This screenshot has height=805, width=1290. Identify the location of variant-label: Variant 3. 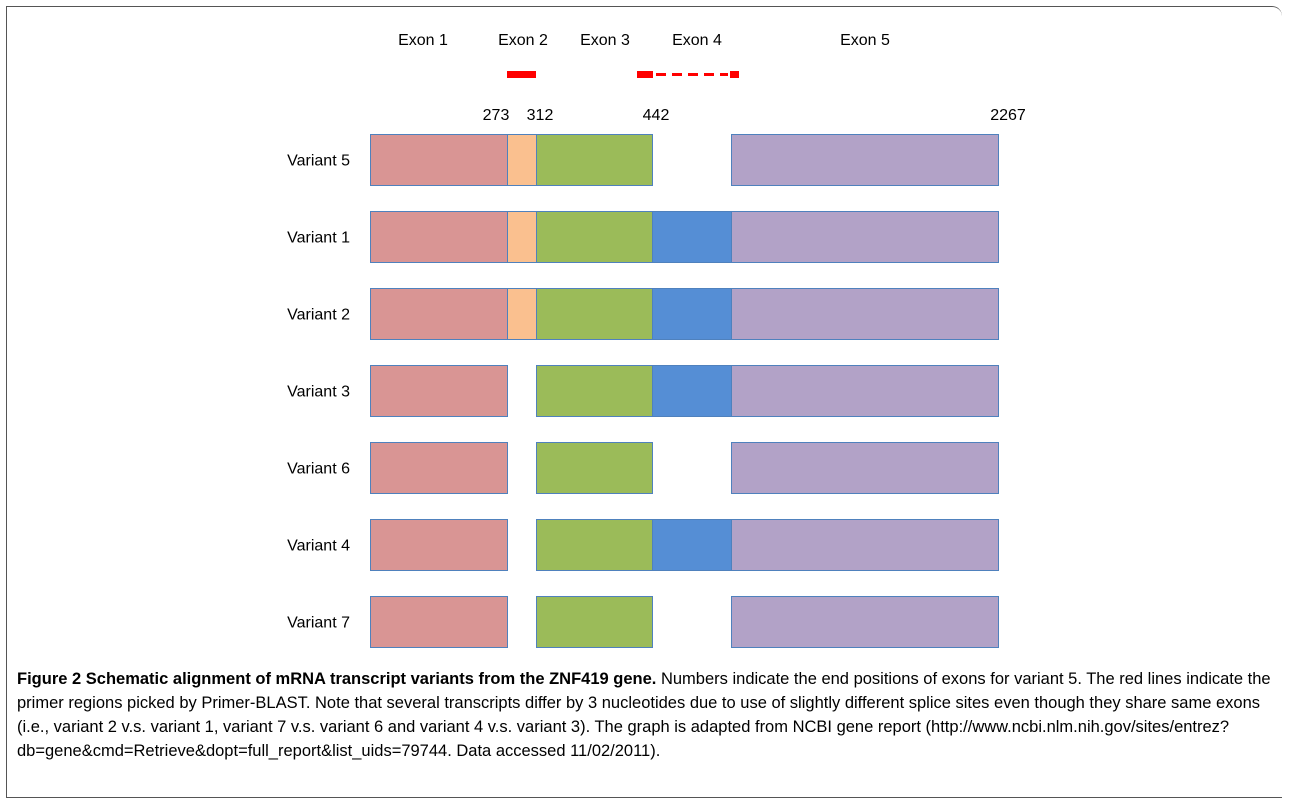
(318, 392).